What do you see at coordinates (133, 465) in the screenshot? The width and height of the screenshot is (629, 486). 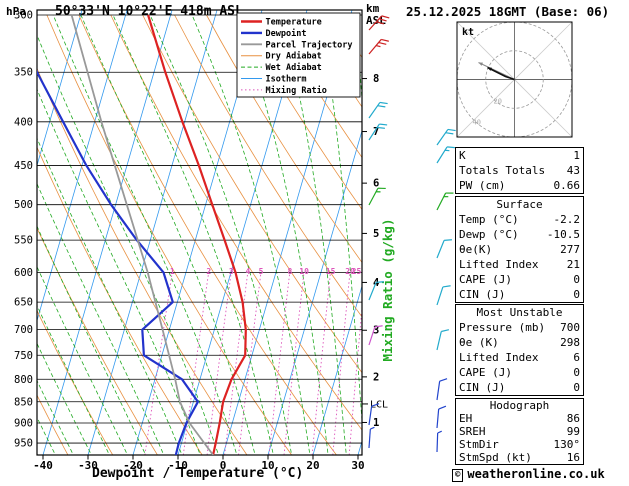 I see `svg-text: -20` at bounding box center [133, 465].